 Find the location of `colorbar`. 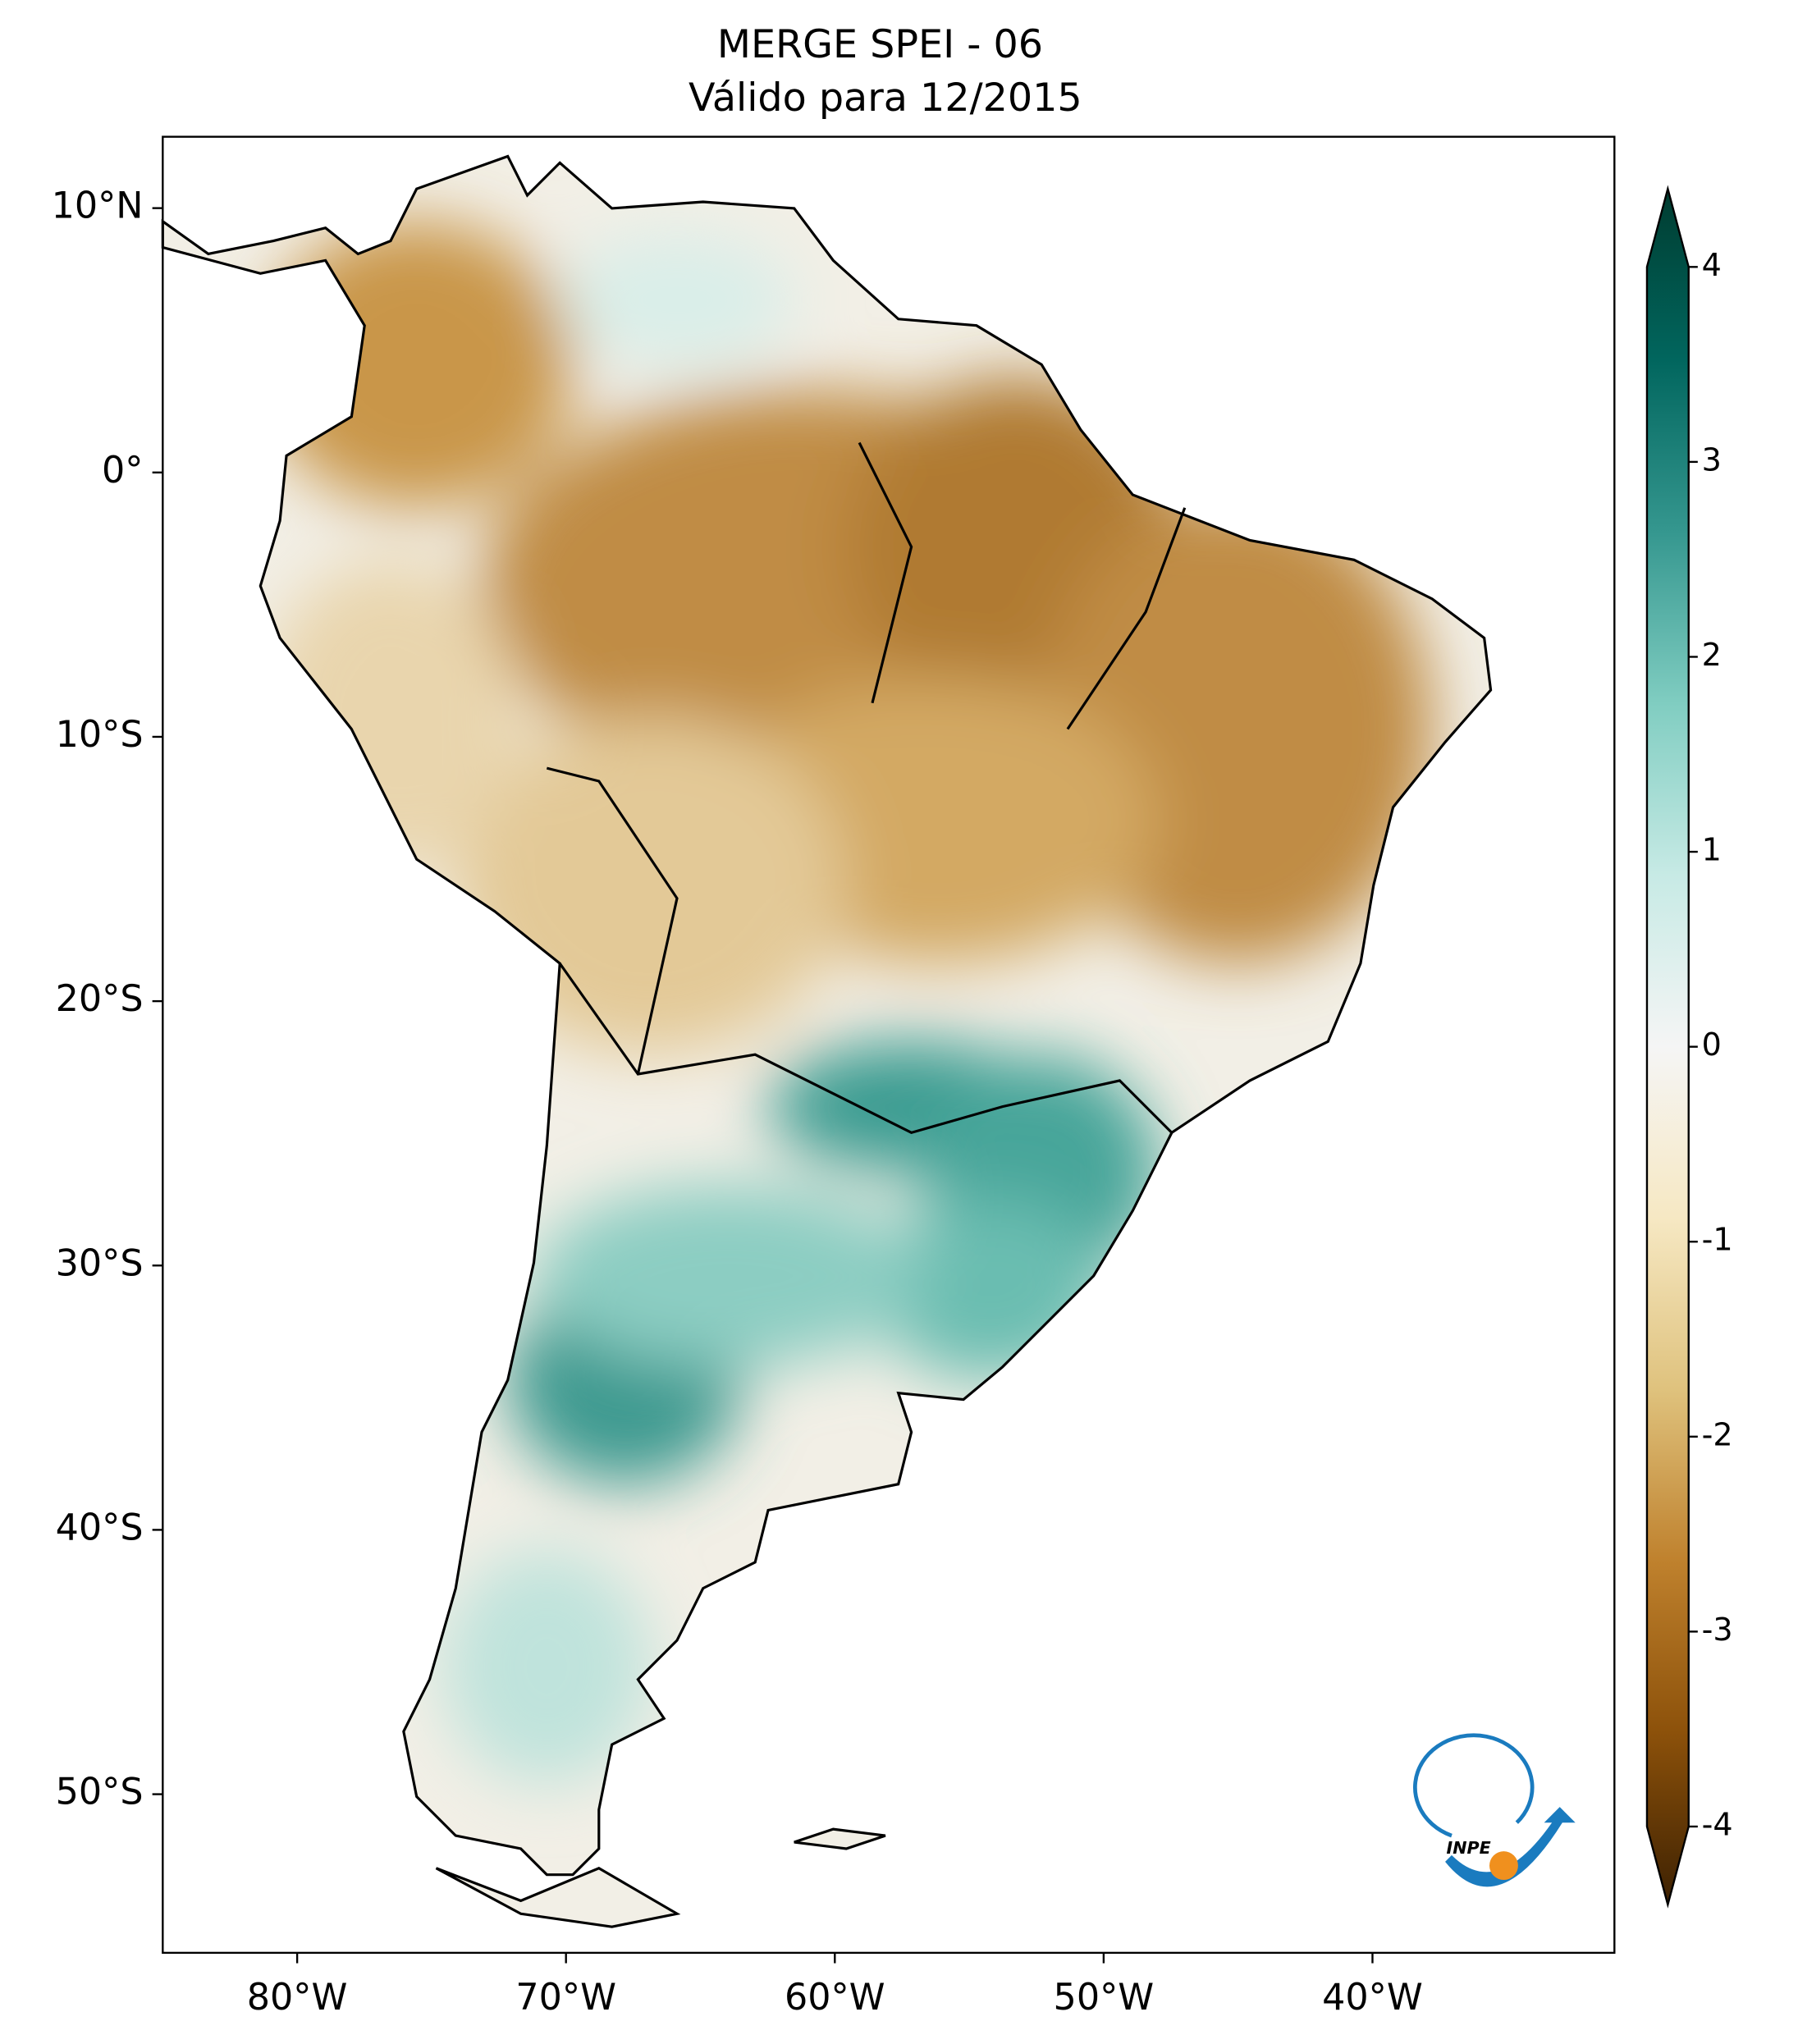

colorbar is located at coordinates (1667, 1047).